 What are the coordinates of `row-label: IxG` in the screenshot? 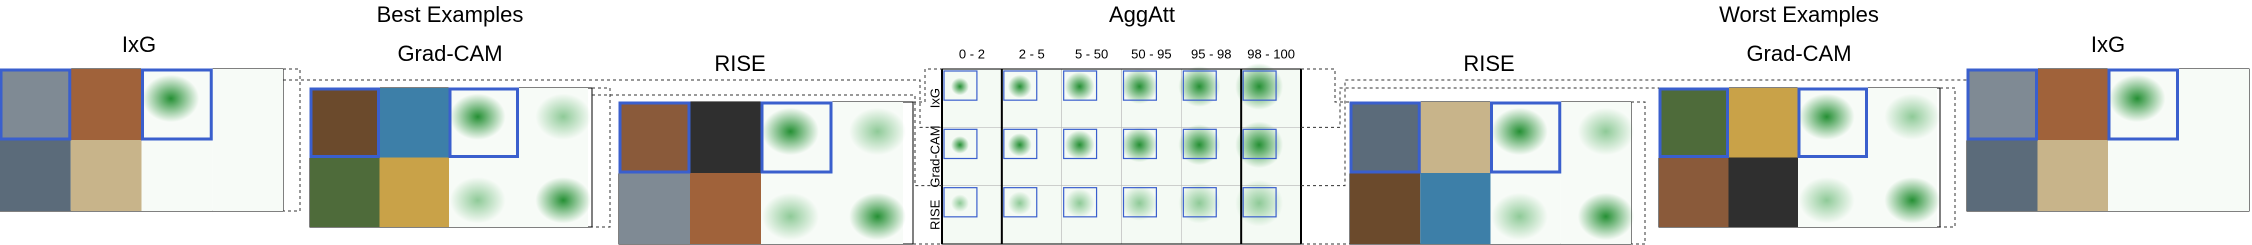 It's located at (934, 98).